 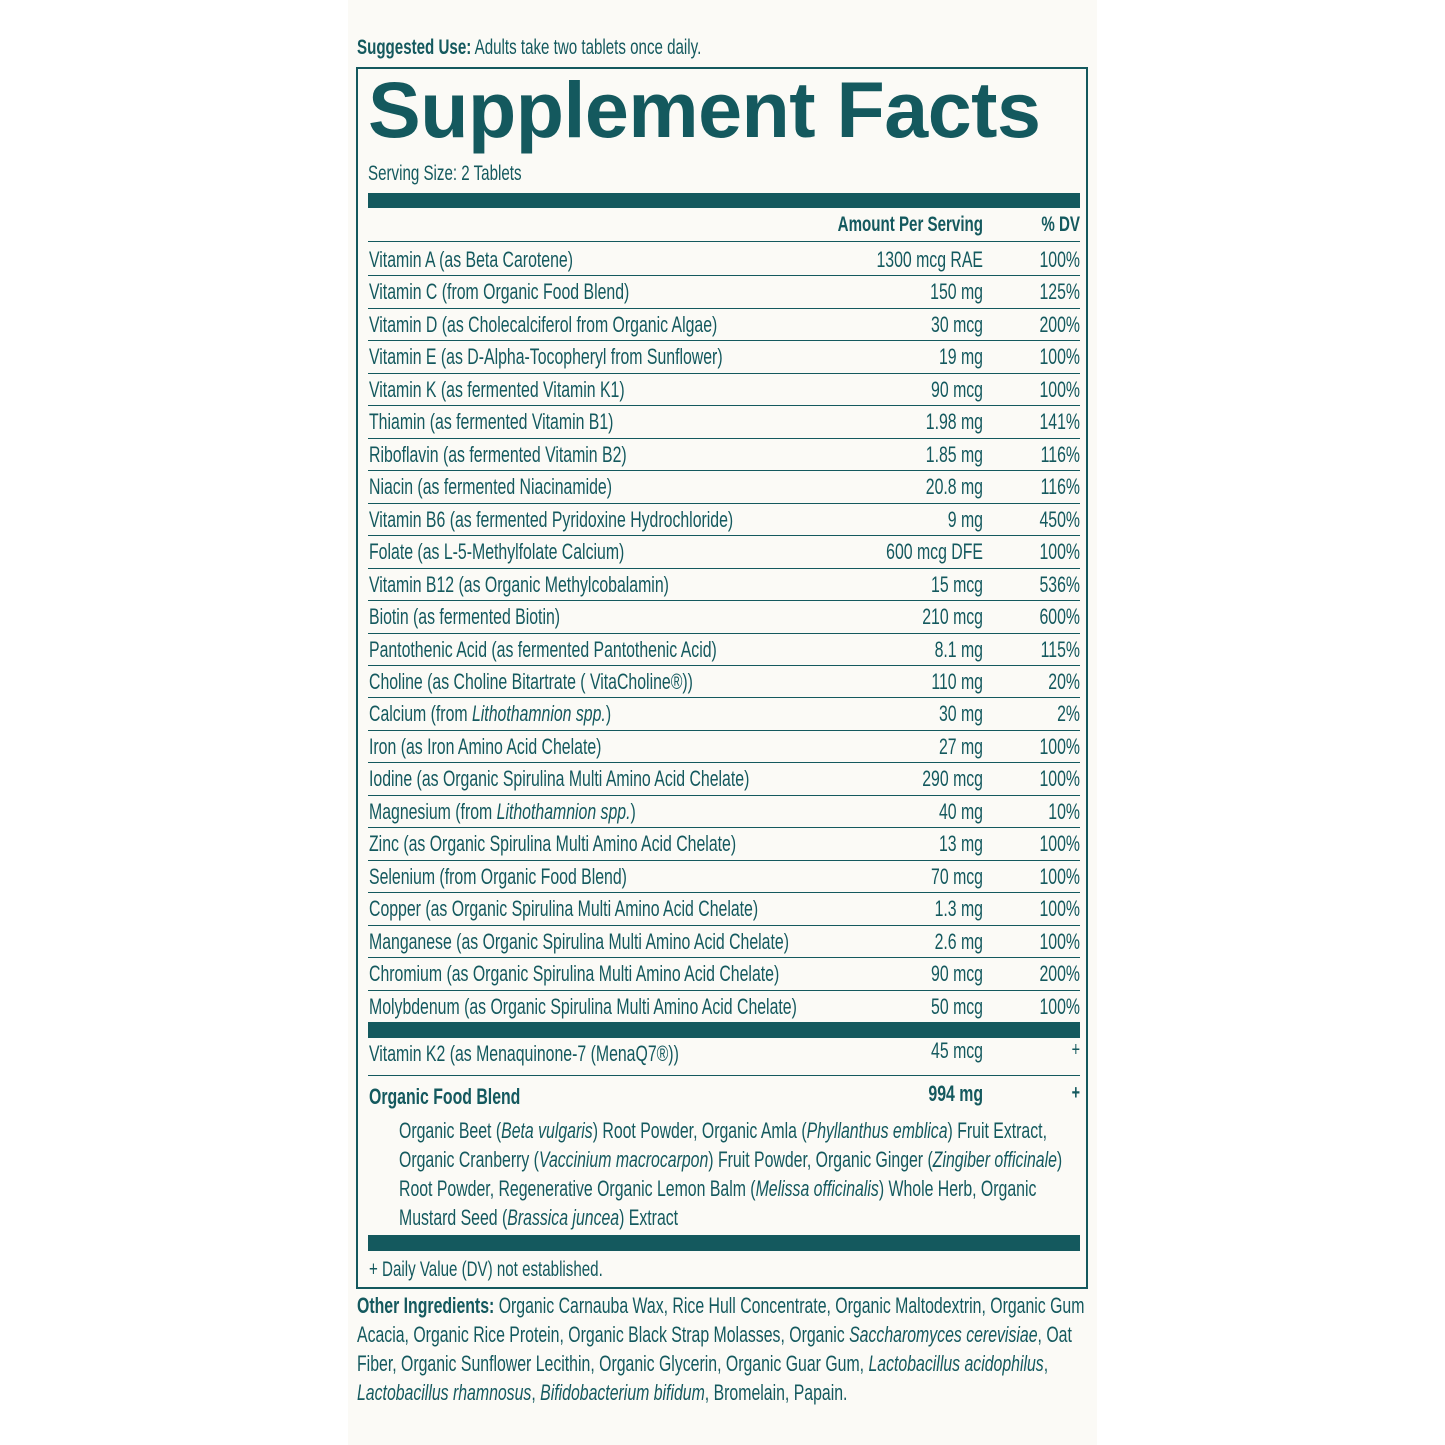 What do you see at coordinates (649, 292) in the screenshot?
I see `nutrient-name: Vitamin C (from Organic Food Blend)` at bounding box center [649, 292].